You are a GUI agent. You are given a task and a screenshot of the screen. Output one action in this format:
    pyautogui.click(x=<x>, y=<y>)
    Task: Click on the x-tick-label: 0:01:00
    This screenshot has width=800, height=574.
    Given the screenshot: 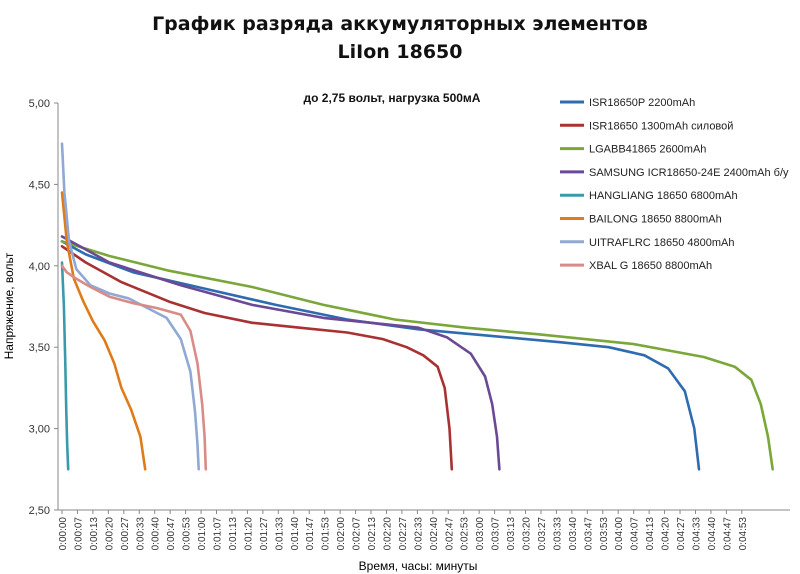 What is the action you would take?
    pyautogui.click(x=202, y=534)
    